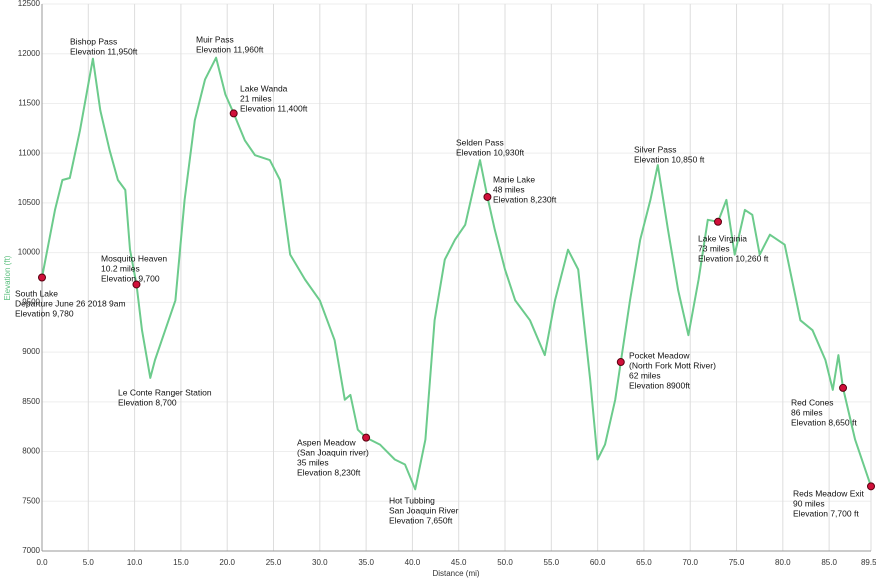  Describe the element at coordinates (690, 562) in the screenshot. I see `x-tick-label: 70.0` at that location.